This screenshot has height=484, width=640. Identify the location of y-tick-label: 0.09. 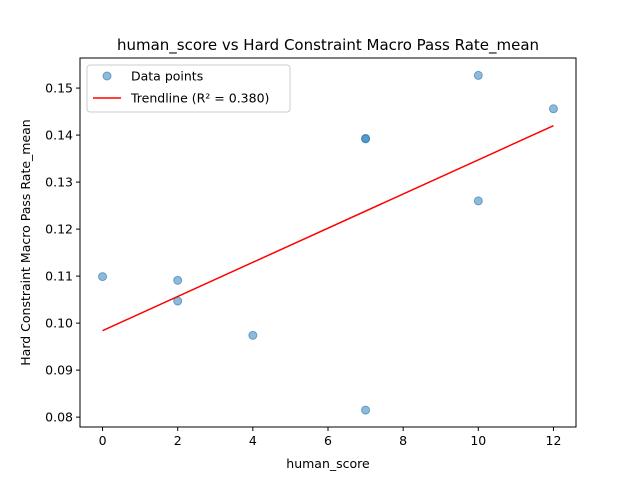
(59, 370).